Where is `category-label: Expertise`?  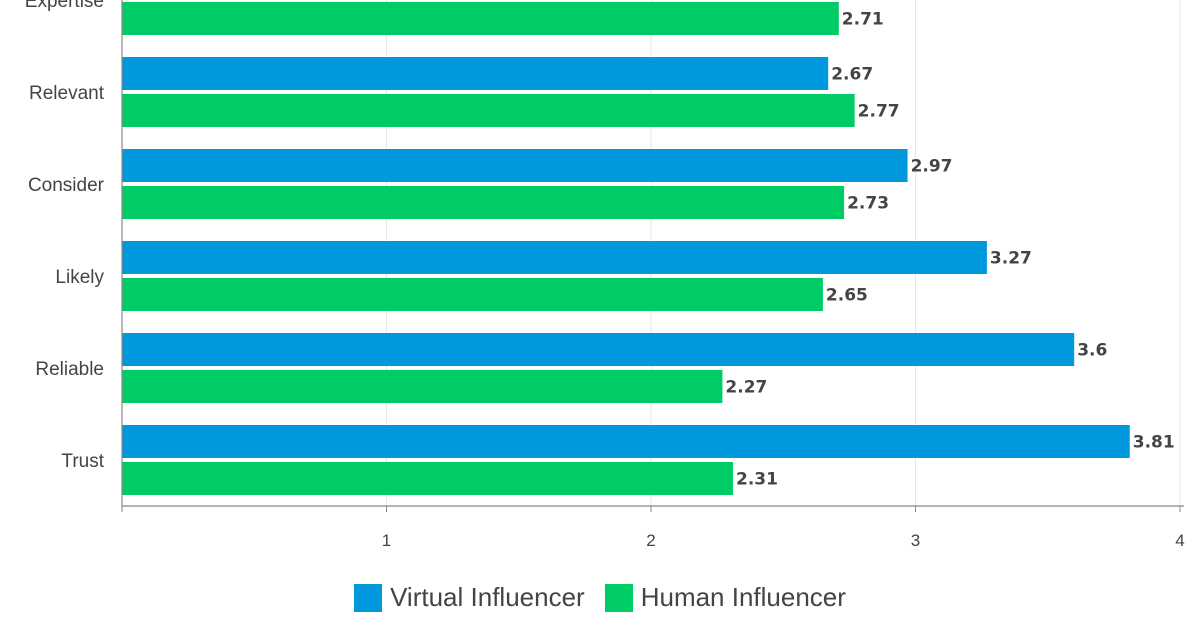
category-label: Expertise is located at coordinates (64, 6).